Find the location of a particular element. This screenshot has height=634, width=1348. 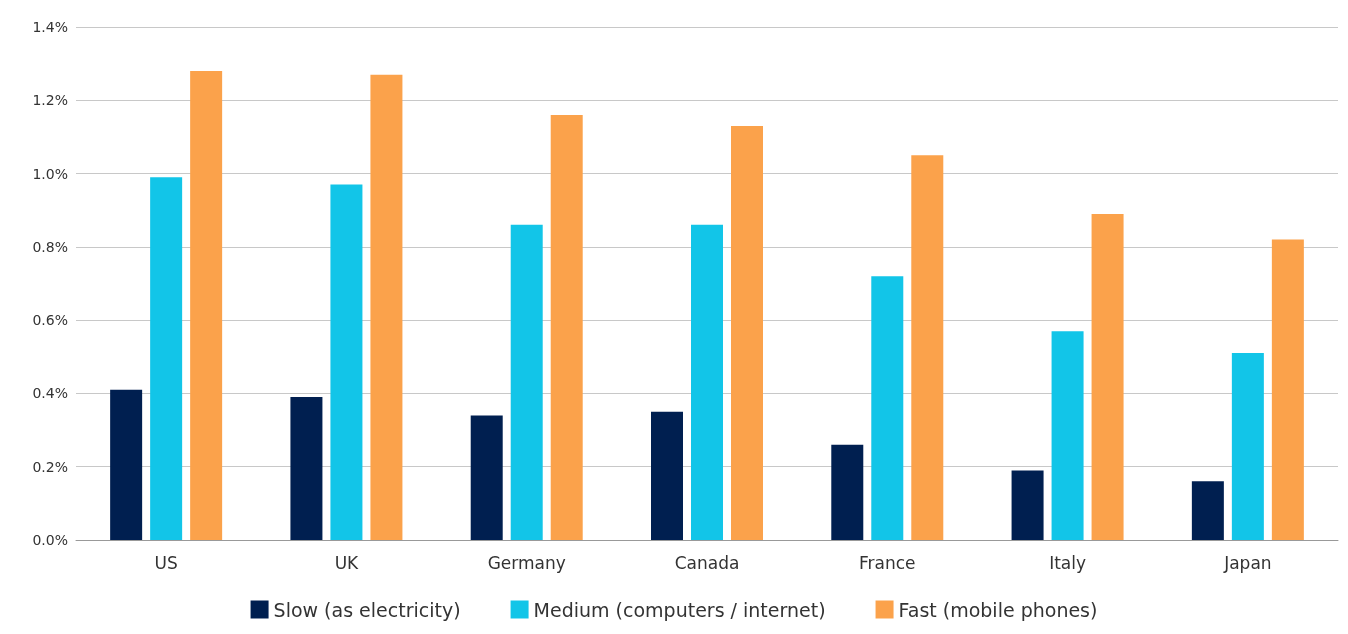

y-tick-label: 0.0% is located at coordinates (50, 540).